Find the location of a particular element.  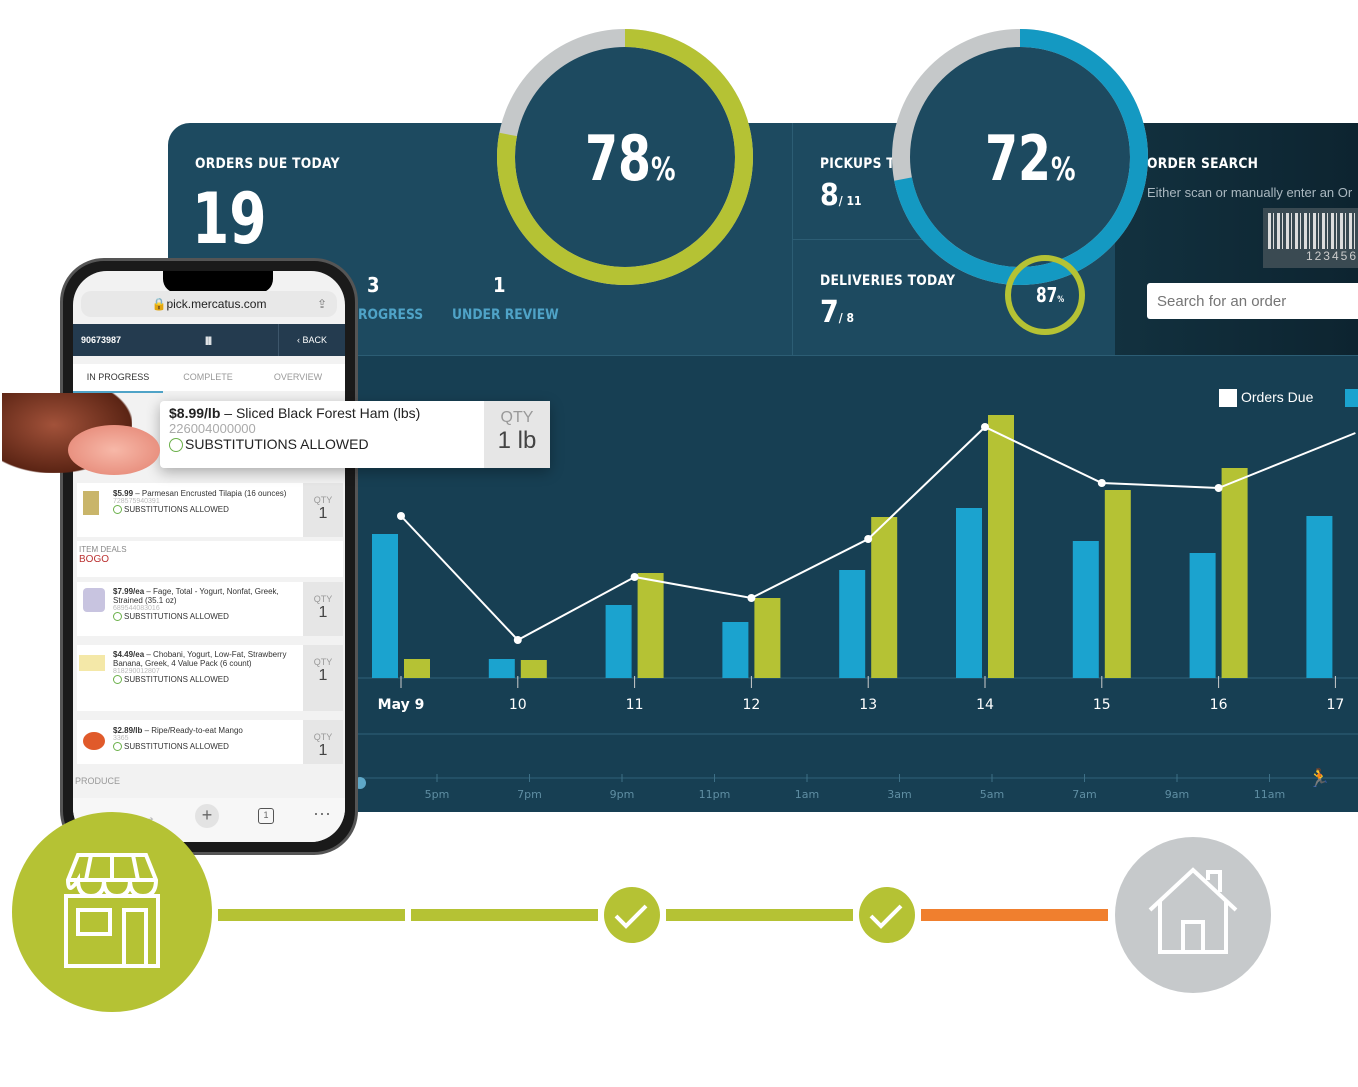

pickups-total: / 11 is located at coordinates (850, 201).